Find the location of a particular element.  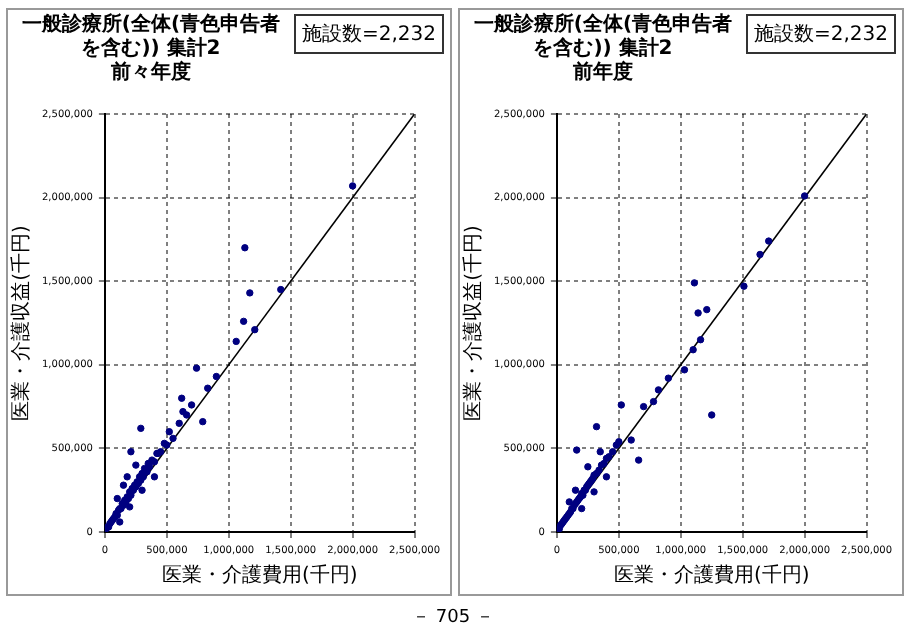

chart-subtitle: 前々年度 is located at coordinates (150, 74).